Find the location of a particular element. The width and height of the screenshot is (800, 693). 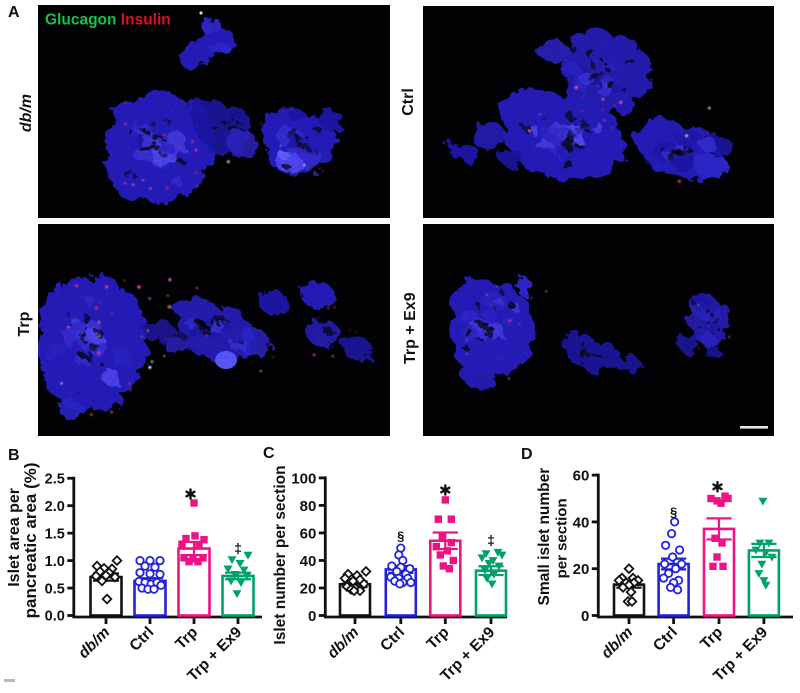

svg-text: 0.0 is located at coordinates (55, 617).